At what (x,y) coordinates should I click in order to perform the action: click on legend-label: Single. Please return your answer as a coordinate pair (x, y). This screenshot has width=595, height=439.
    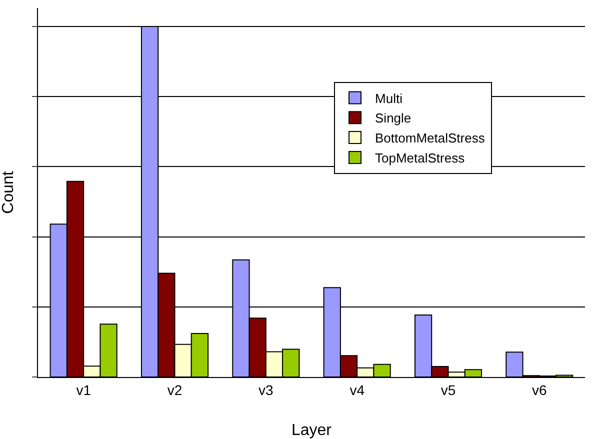
    Looking at the image, I should click on (393, 118).